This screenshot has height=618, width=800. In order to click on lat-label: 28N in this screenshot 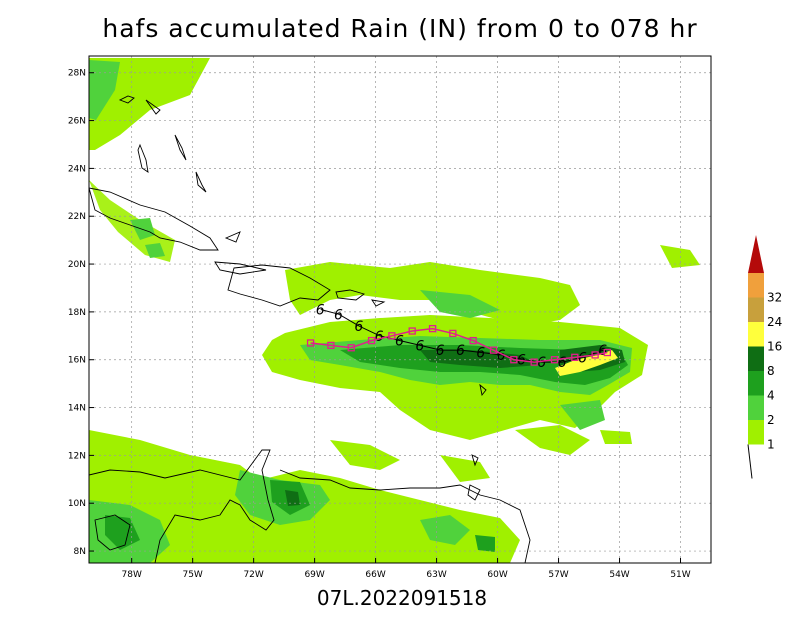, I will do `click(77, 74)`.